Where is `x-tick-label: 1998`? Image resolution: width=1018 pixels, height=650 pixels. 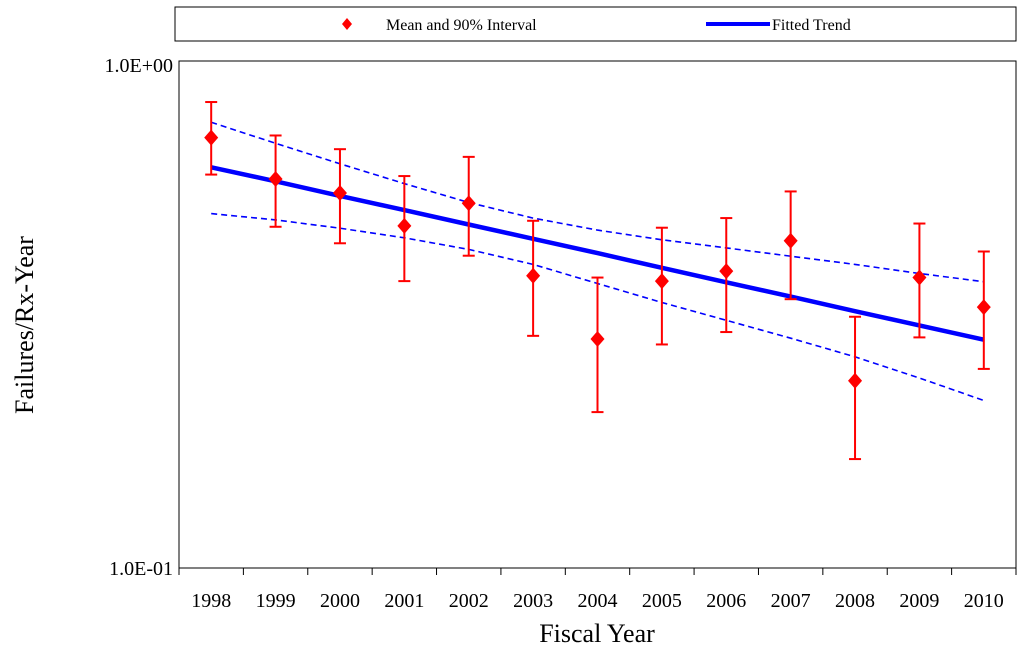 x-tick-label: 1998 is located at coordinates (211, 601).